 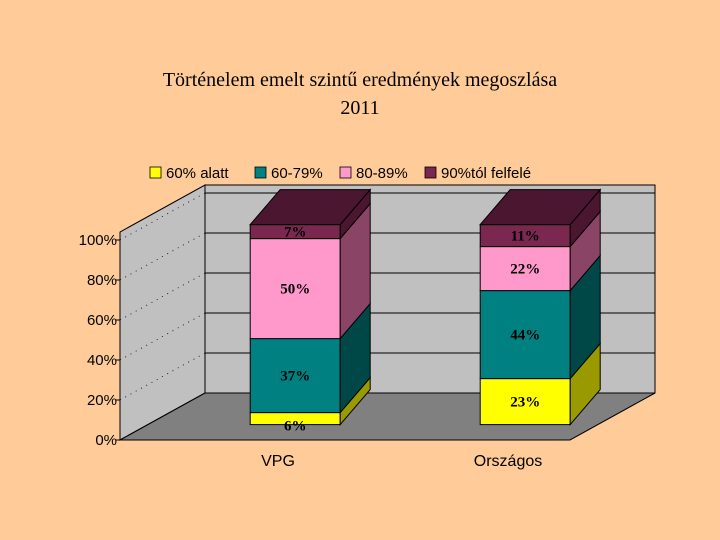 I want to click on y-tick-label: 0%, so click(x=106, y=440).